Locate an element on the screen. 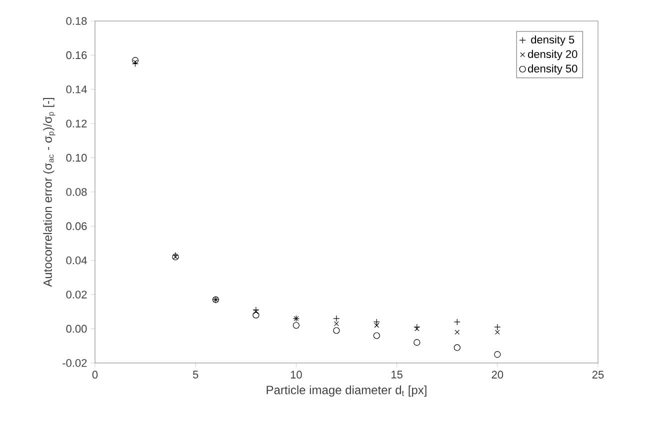 This screenshot has width=655, height=427. y-tick-label: 0.16 is located at coordinates (76, 55).